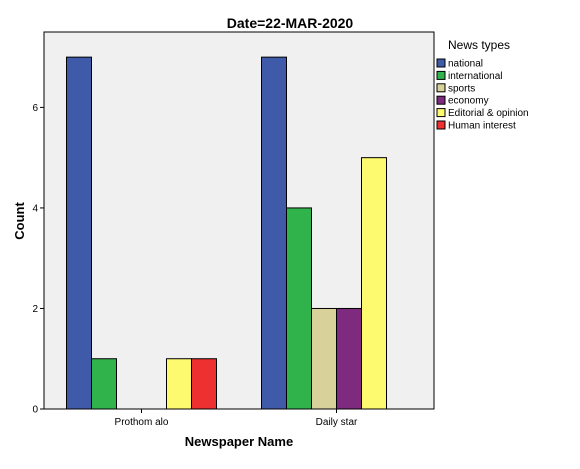 The image size is (580, 469). Describe the element at coordinates (374, 283) in the screenshot. I see `bar-editorial-opinion-daily-star` at that location.